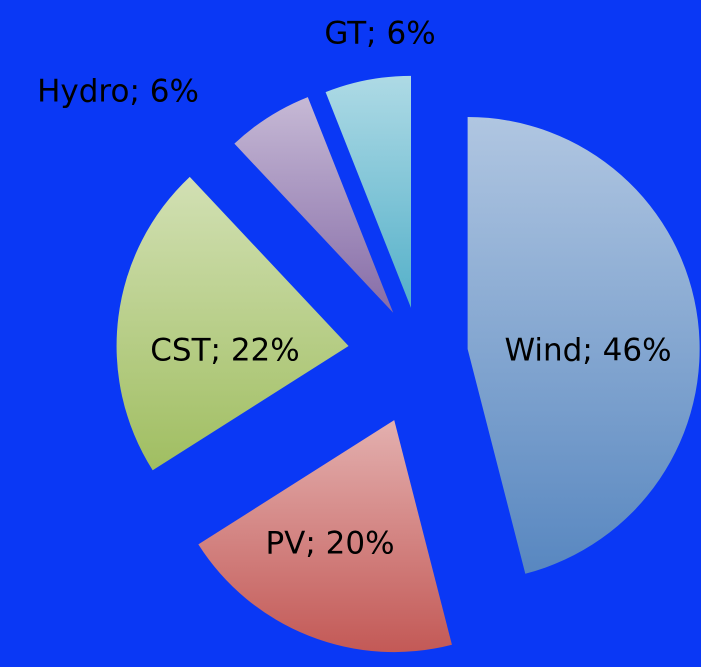 The height and width of the screenshot is (667, 701). Describe the element at coordinates (587, 351) in the screenshot. I see `data-label: Wind; 46%` at that location.